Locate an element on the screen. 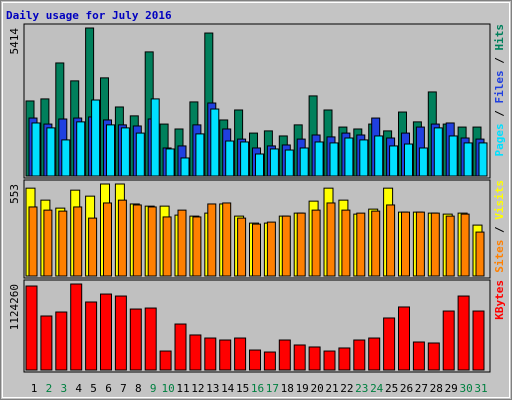 The image size is (512, 400). y-tick-label: 553 is located at coordinates (14, 194).